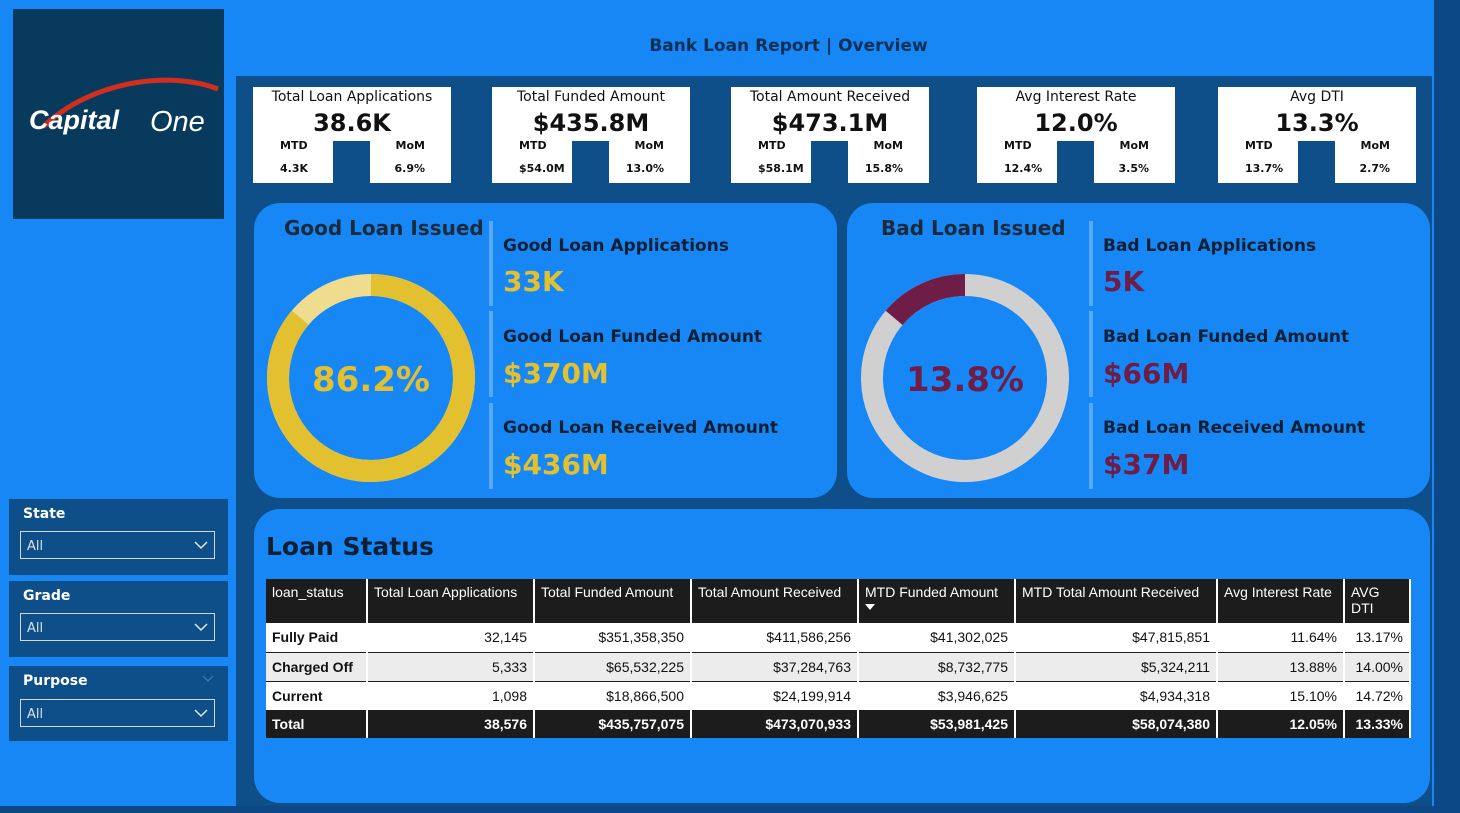 This screenshot has height=813, width=1460. I want to click on kpi-mtd-label: MTD, so click(772, 145).